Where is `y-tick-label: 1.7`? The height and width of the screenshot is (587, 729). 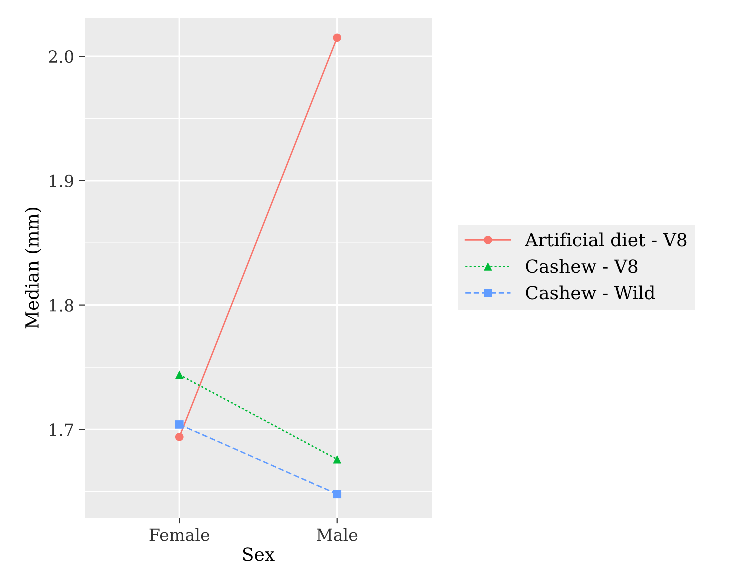 y-tick-label: 1.7 is located at coordinates (62, 430).